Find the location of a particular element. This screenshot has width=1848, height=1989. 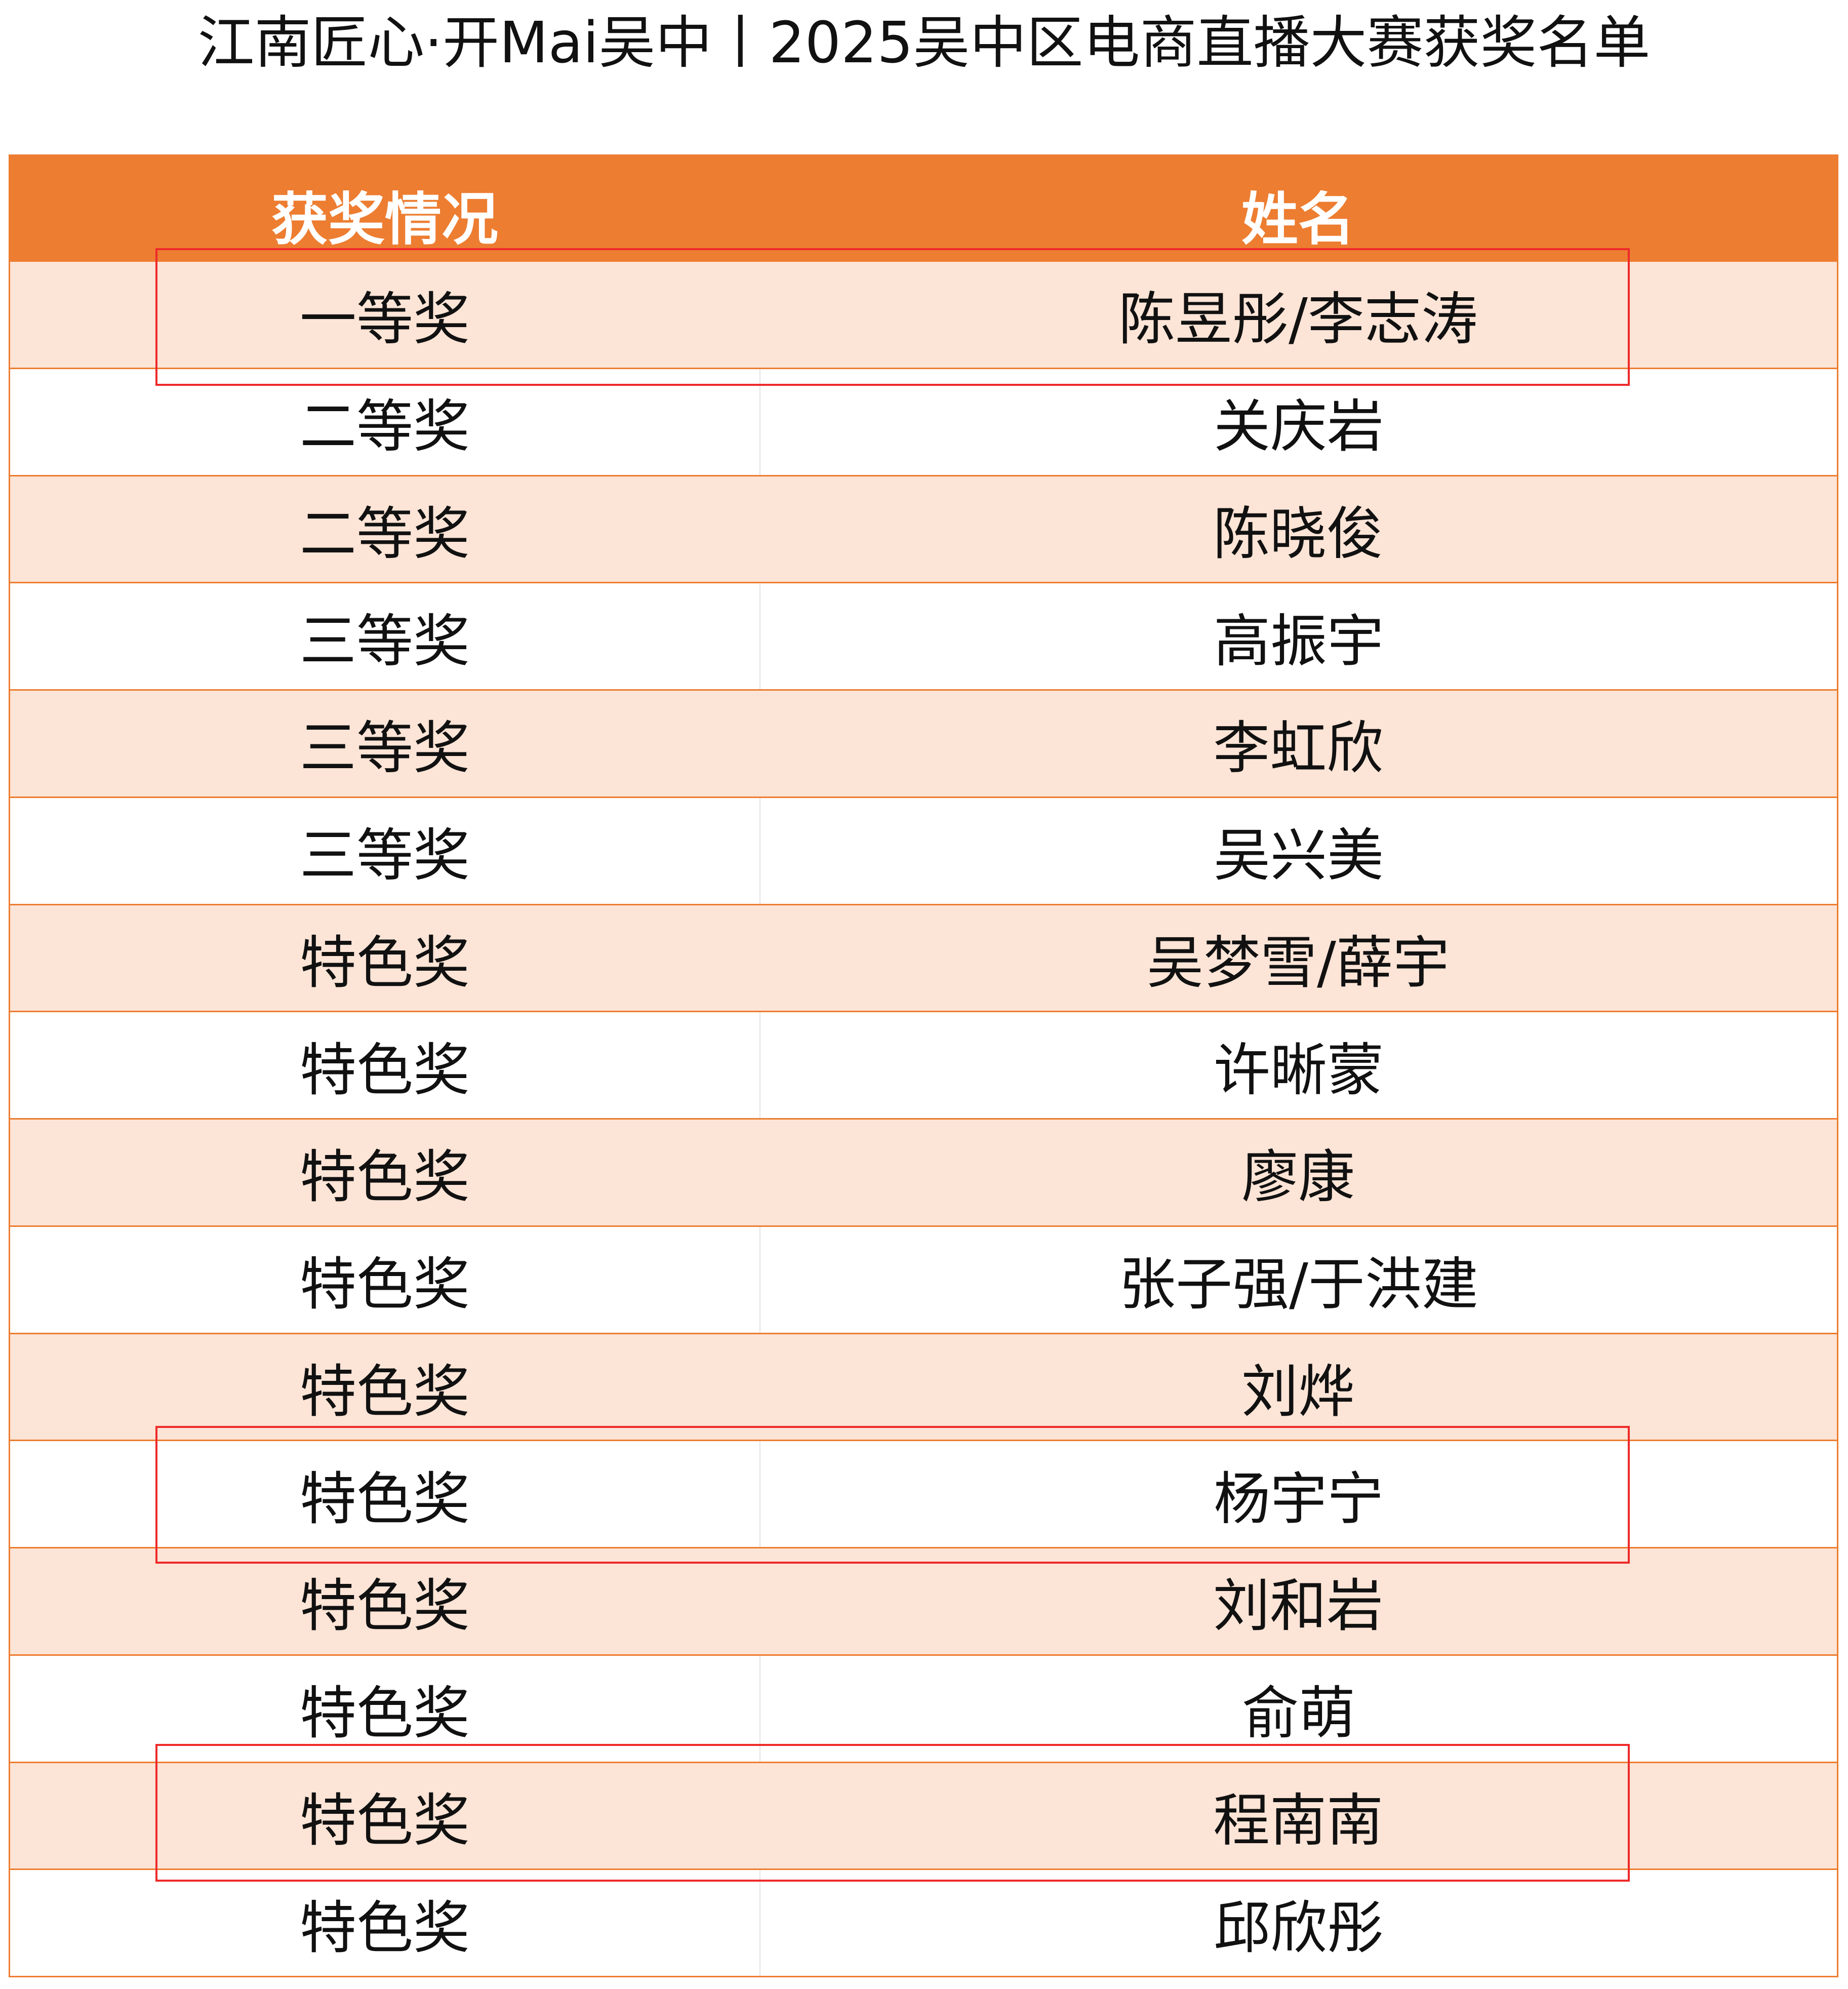

table-row: 三等奖 吴兴美 is located at coordinates (923, 852).